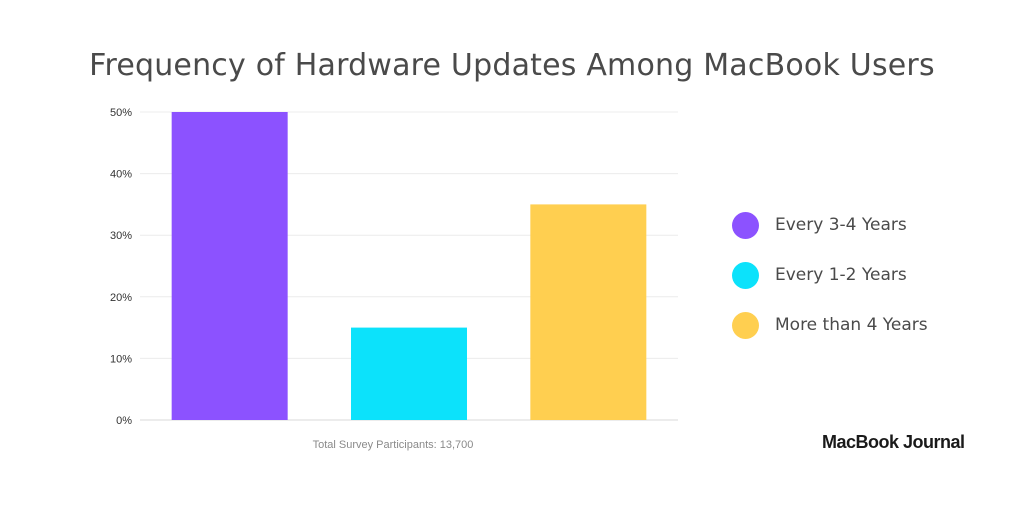 This screenshot has height=512, width=1024. I want to click on legend-item: More than 4 Years, so click(872, 325).